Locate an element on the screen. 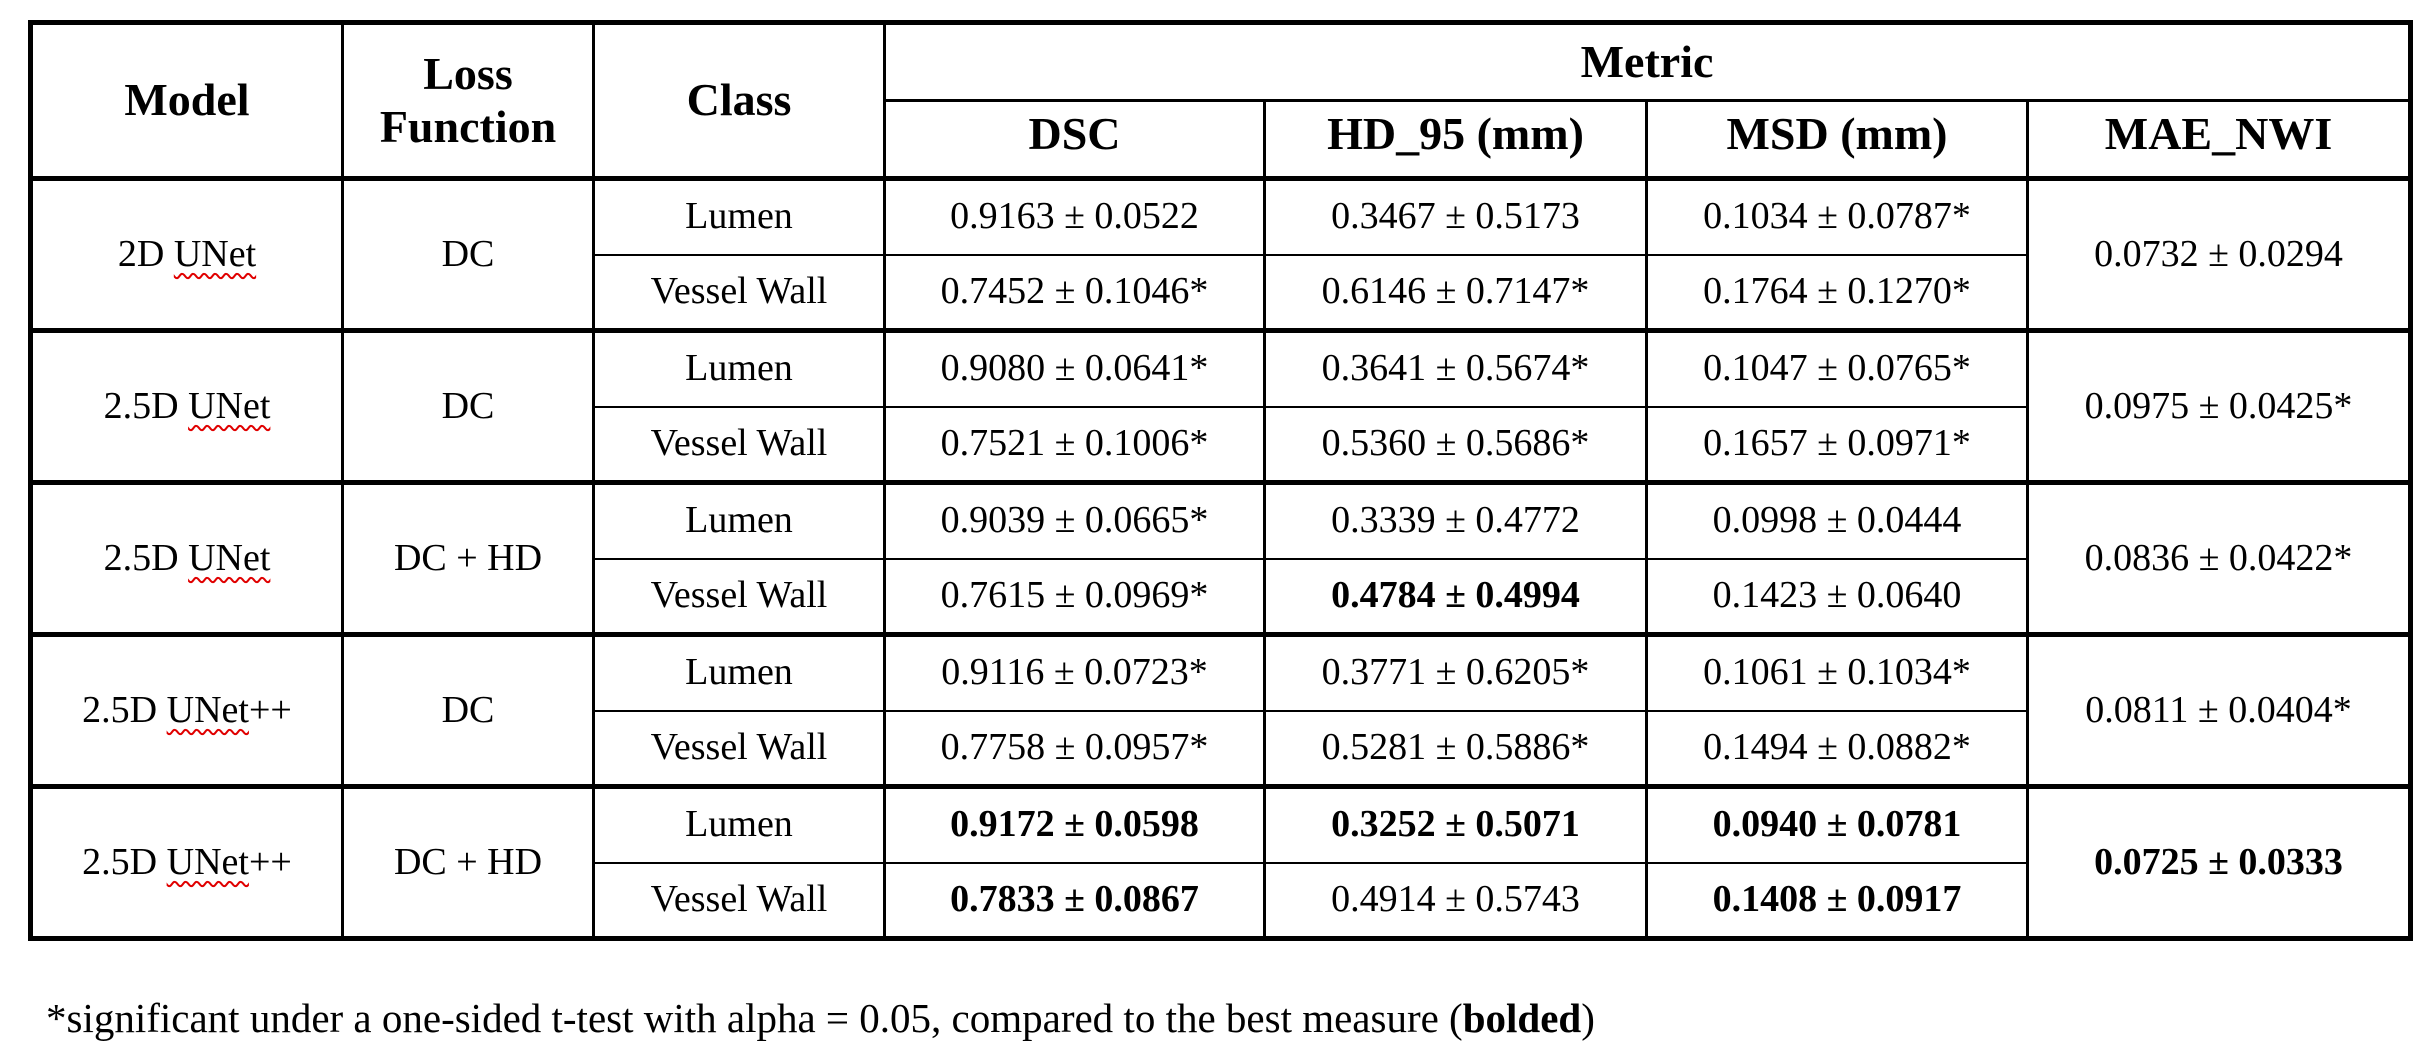 The image size is (2424, 1050). dsc-value-cell: 0.7452 ± 0.1046* is located at coordinates (1074, 292).